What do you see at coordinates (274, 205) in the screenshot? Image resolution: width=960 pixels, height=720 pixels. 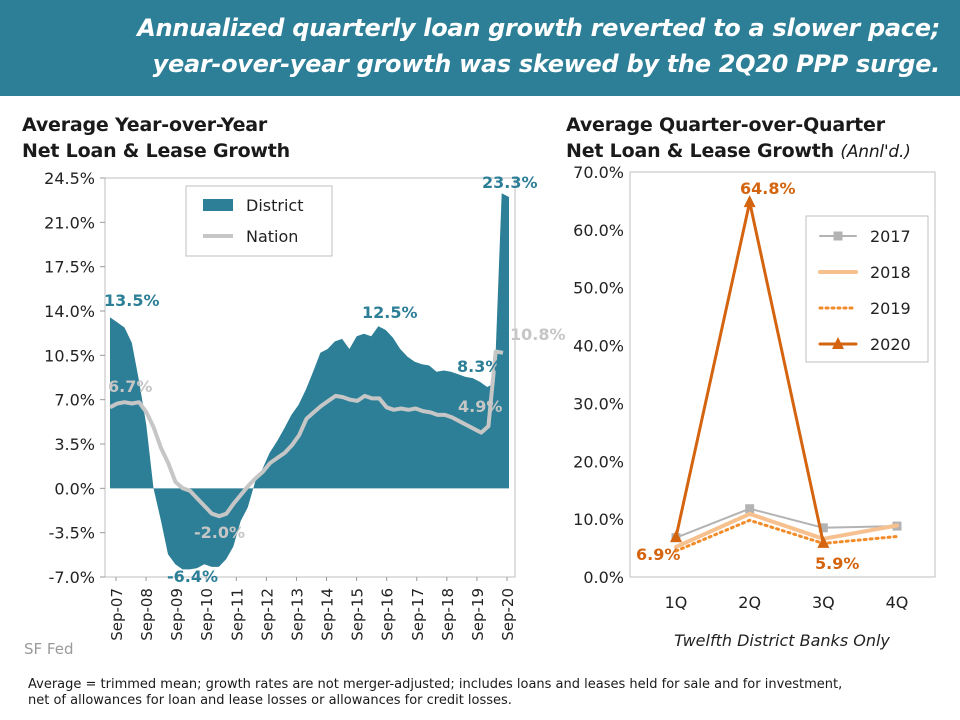 I see `legend-district-label: District` at bounding box center [274, 205].